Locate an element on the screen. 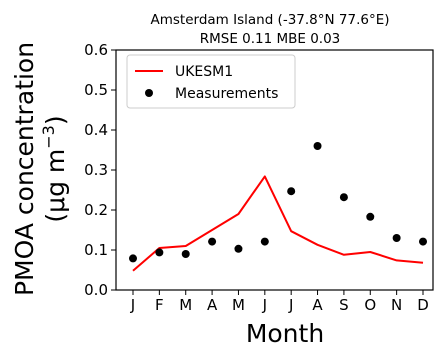  chart-title: Amsterdam Island (-37.8°N 77.6°E) is located at coordinates (269, 20).